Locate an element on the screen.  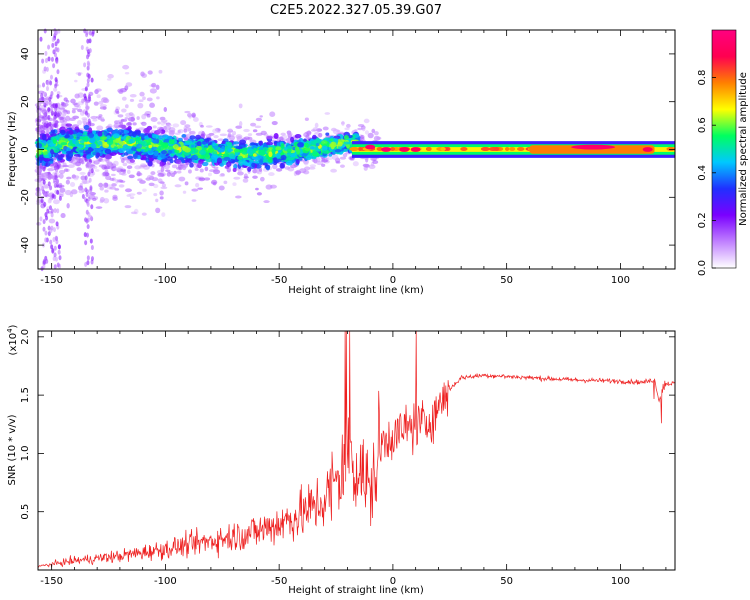
spectrogram-x-tick-label: 100 is located at coordinates (620, 280).